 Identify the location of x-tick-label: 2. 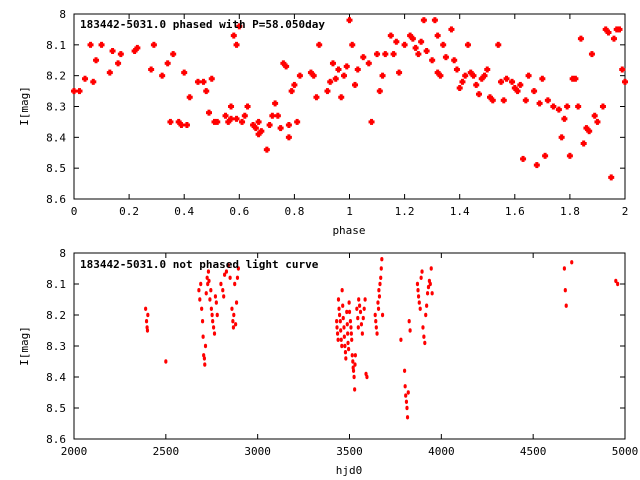
(625, 211).